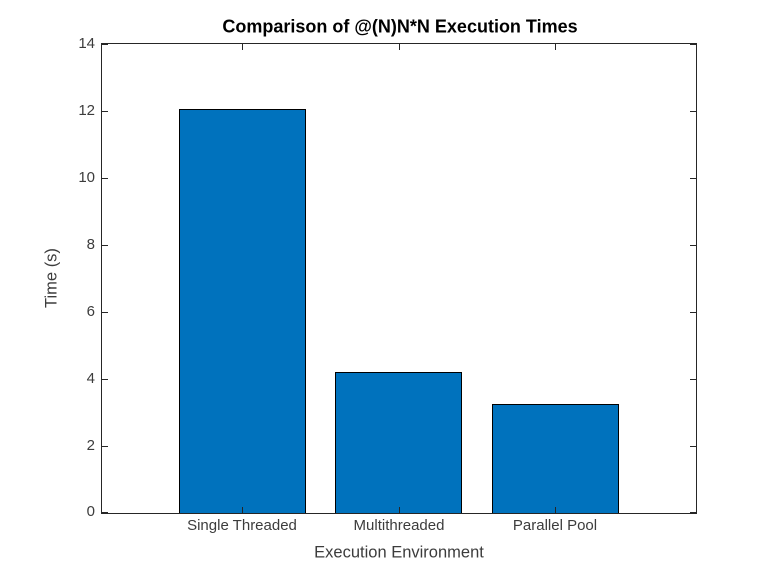  I want to click on y-tick-label: 6, so click(90, 311).